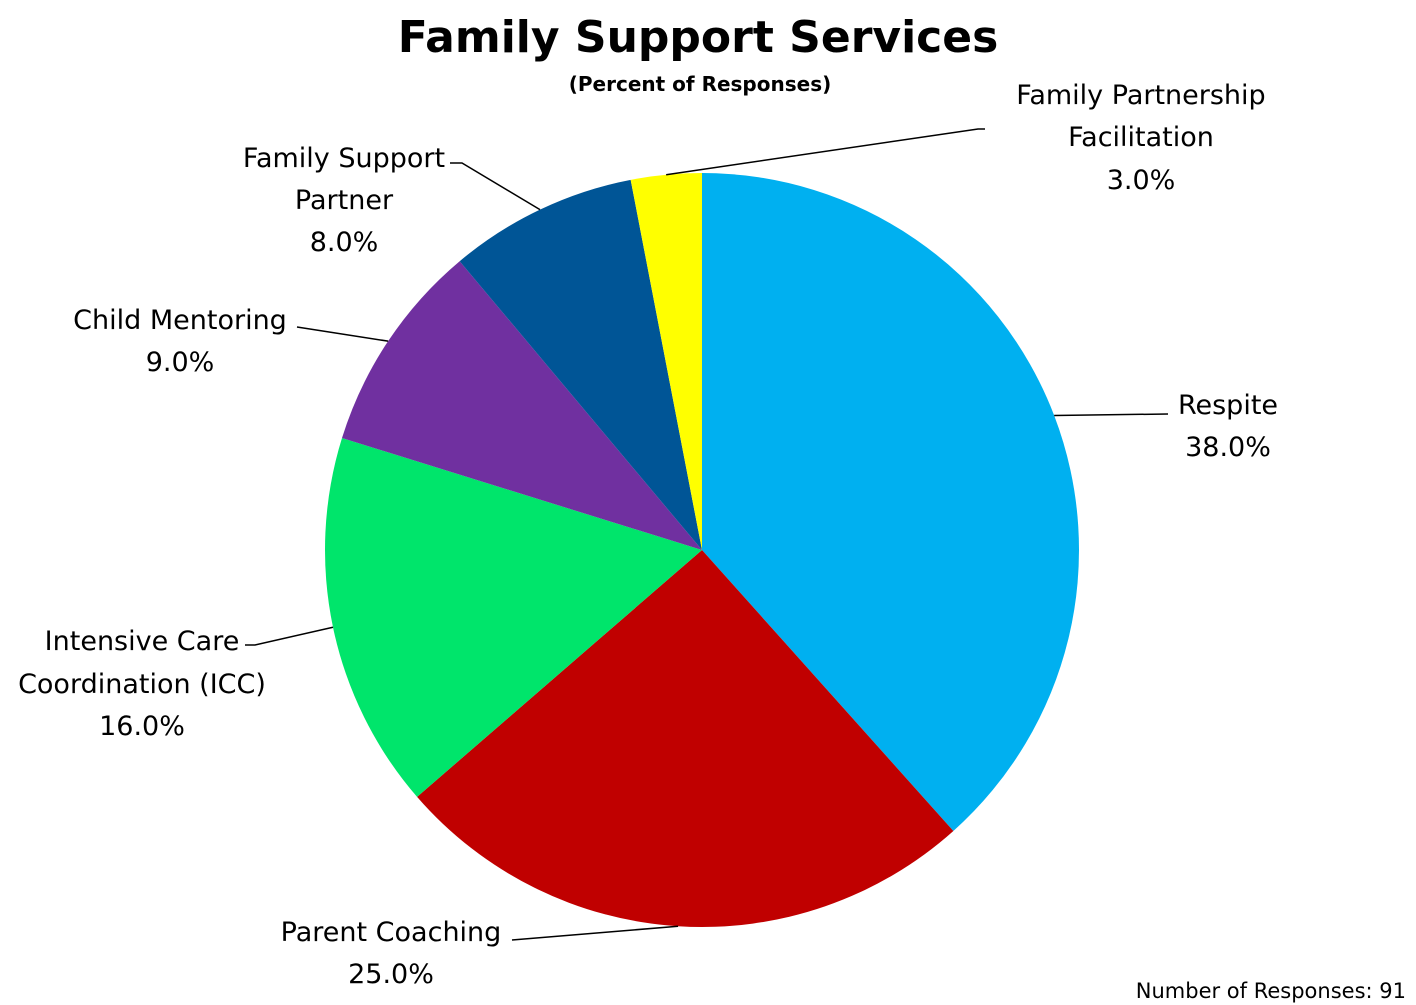 The image size is (1416, 1005). I want to click on slice-percent-label: 16.0%, so click(142, 726).